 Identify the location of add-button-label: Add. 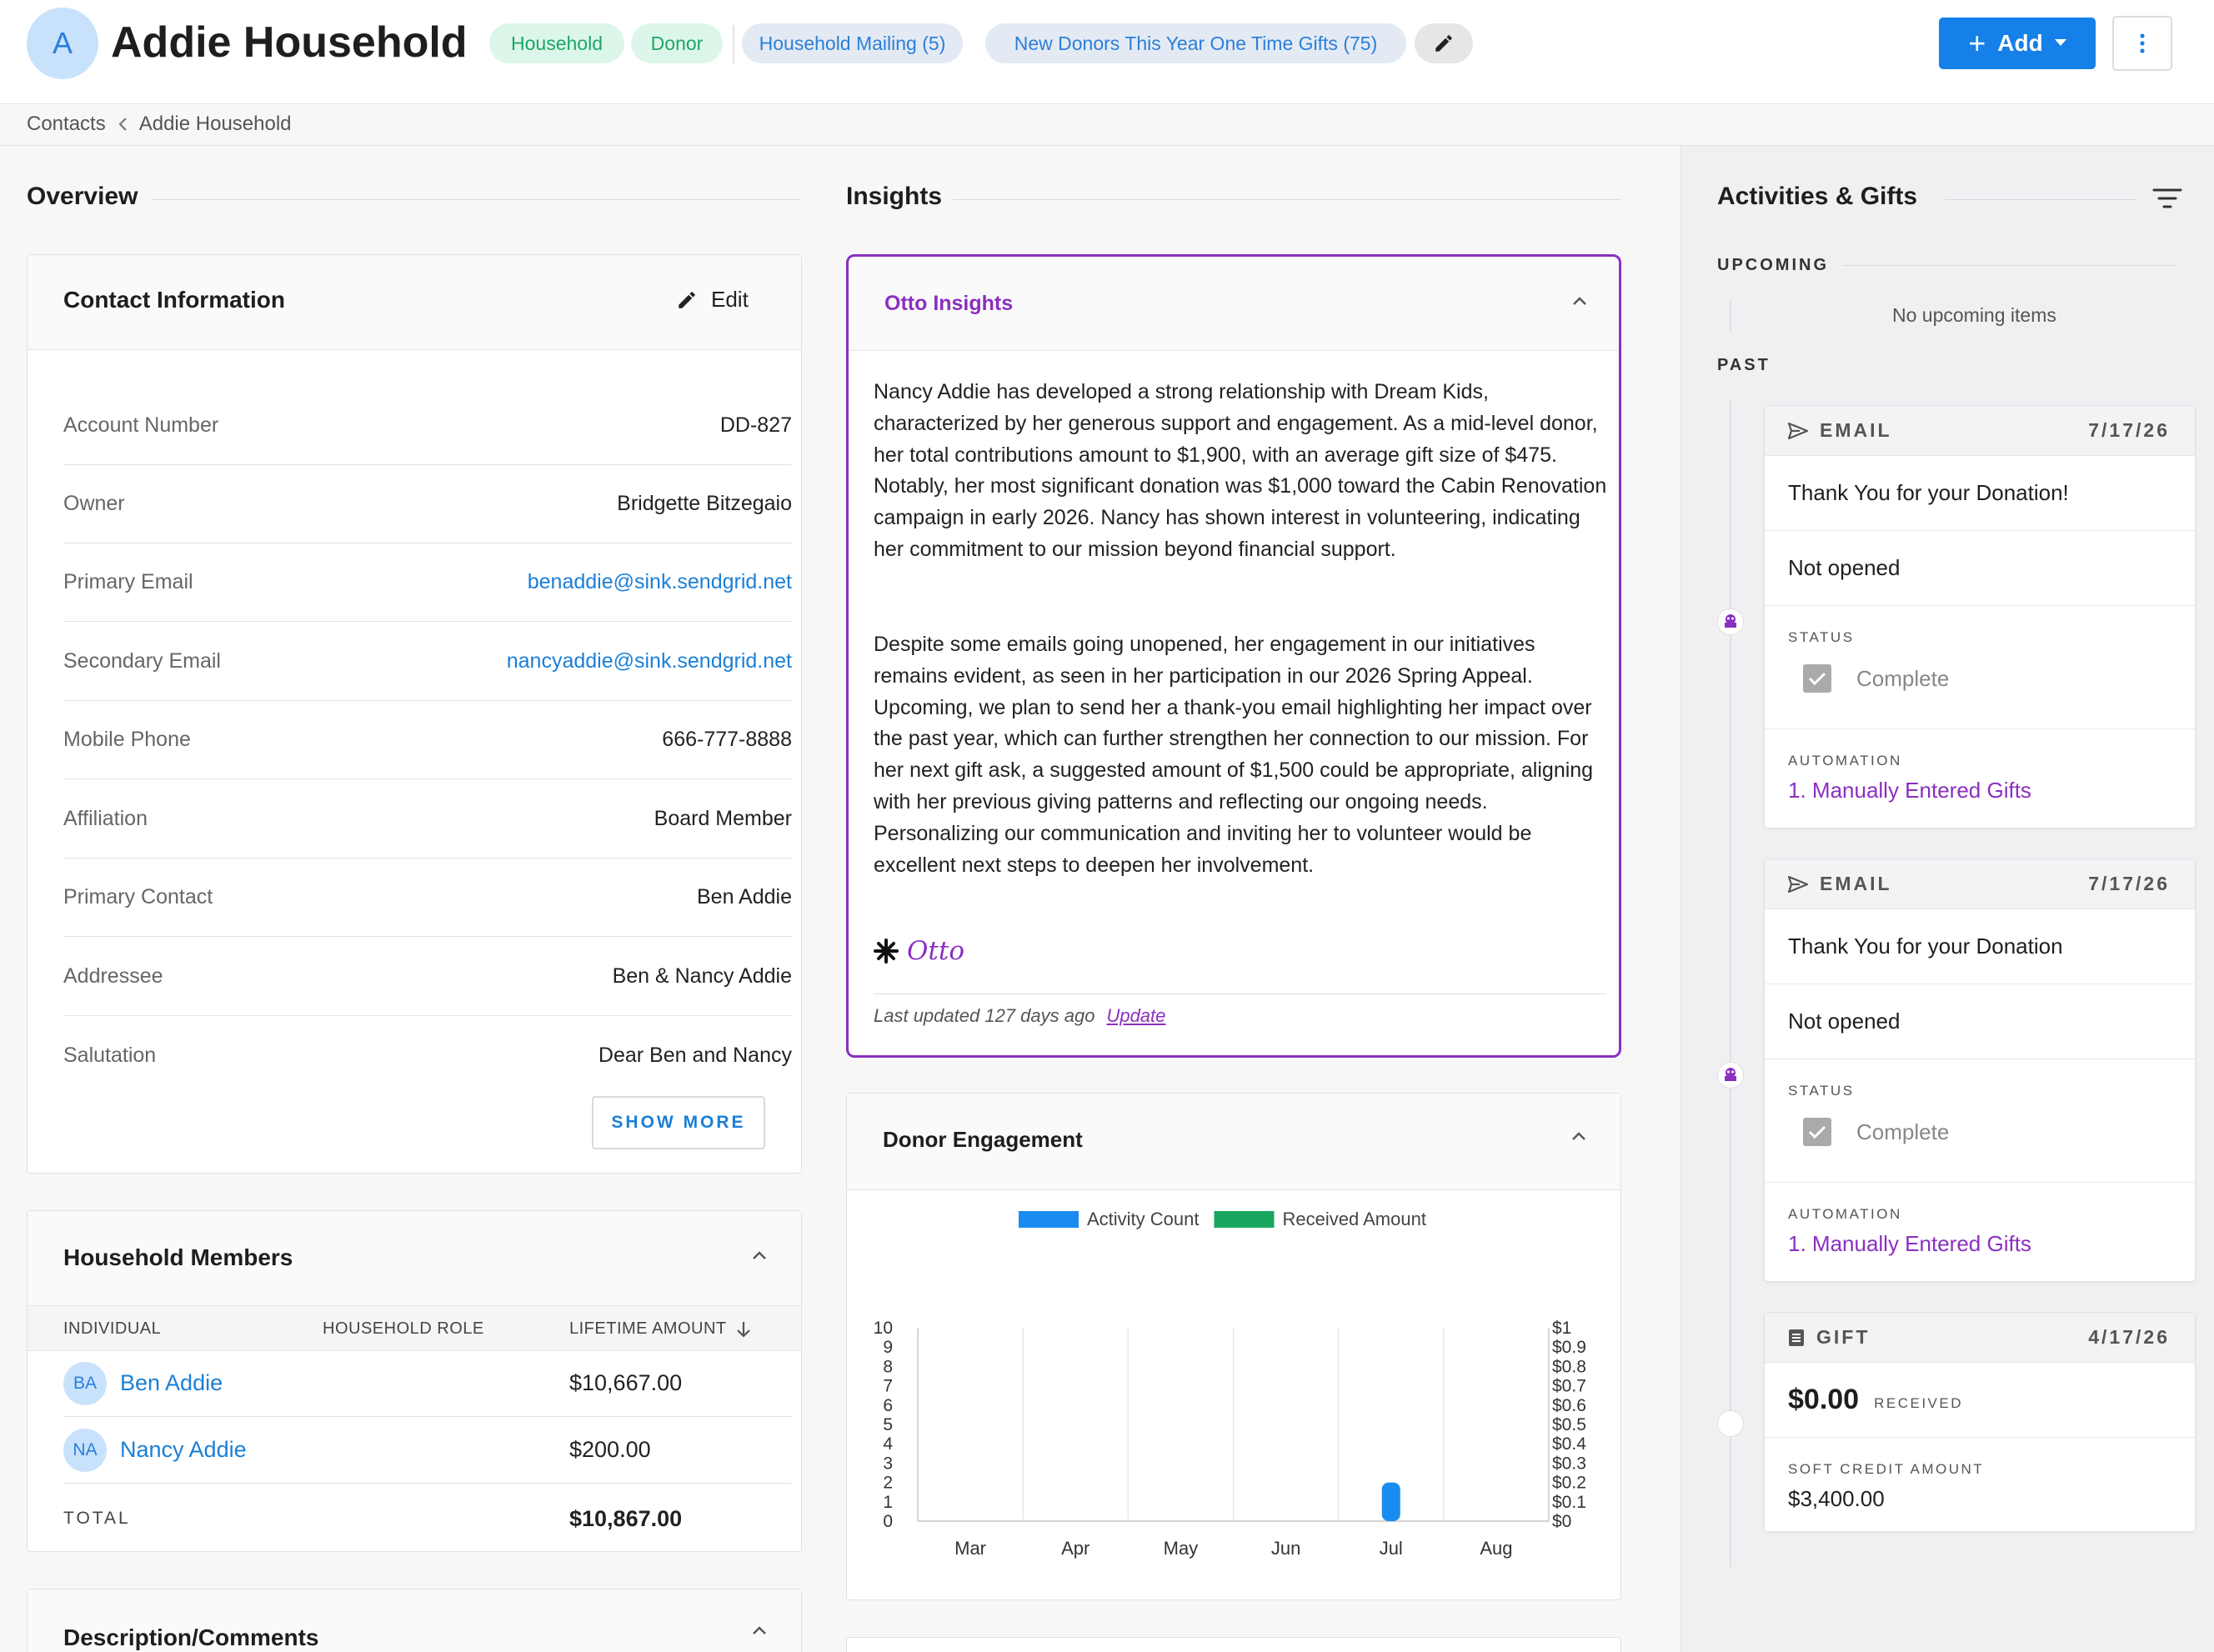
(2020, 43).